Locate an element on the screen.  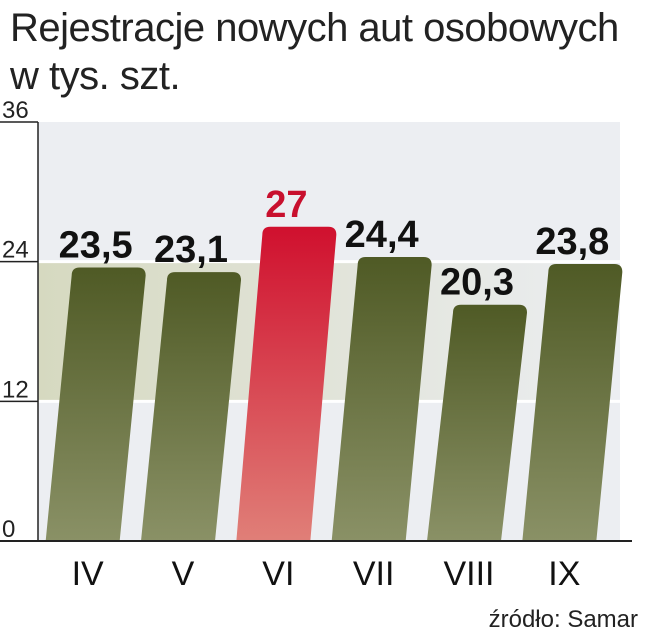
x-tick-label: V is located at coordinates (183, 574).